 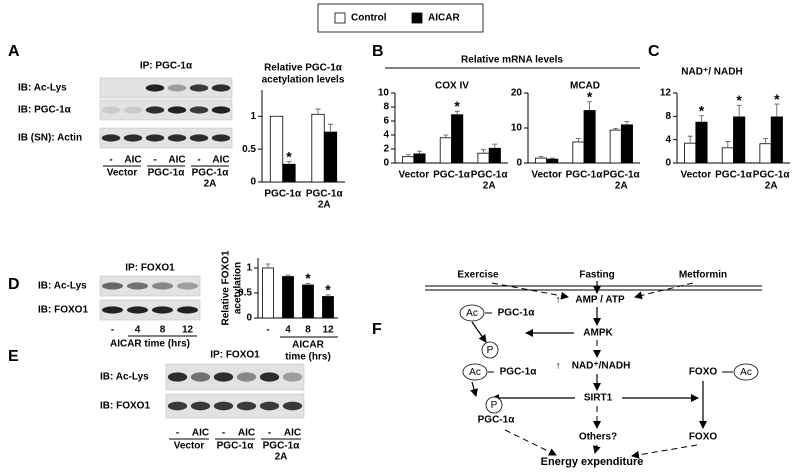 I want to click on ip-label: IP: PGC-1α, so click(x=166, y=66).